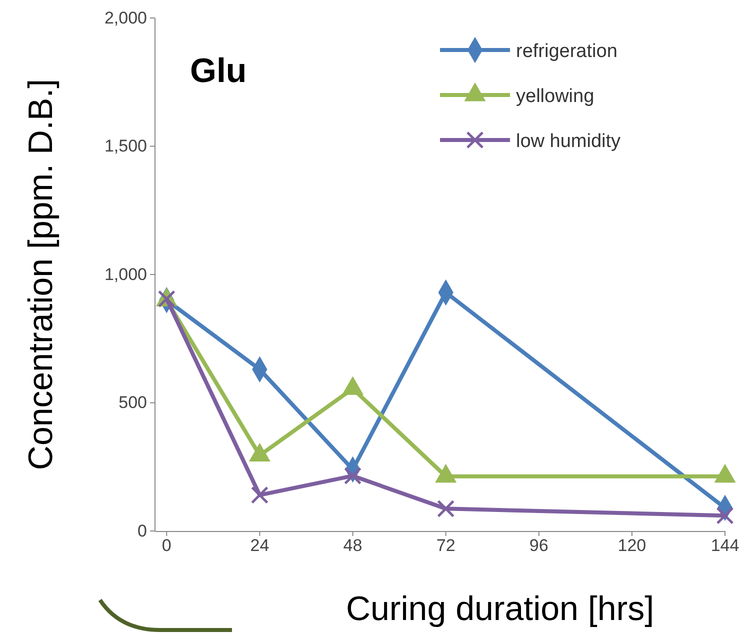 The image size is (743, 636). I want to click on legend-label: refrigeration, so click(567, 51).